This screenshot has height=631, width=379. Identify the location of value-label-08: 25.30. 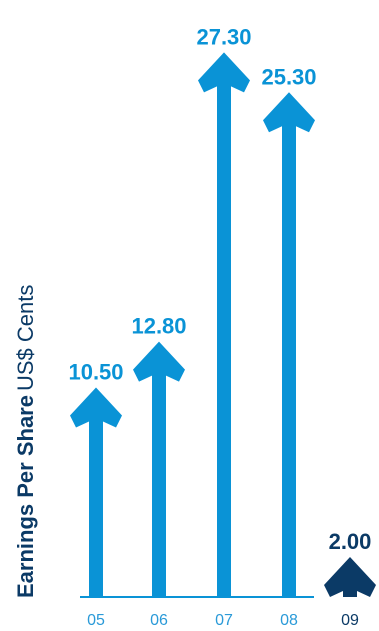
(288, 76).